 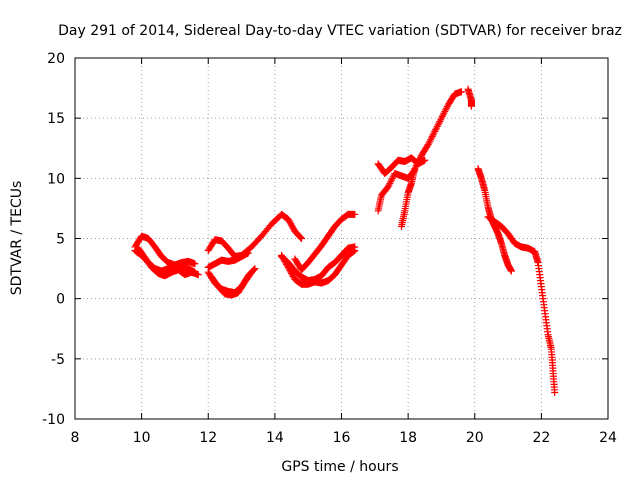 What do you see at coordinates (275, 438) in the screenshot?
I see `x-tick-label: 14` at bounding box center [275, 438].